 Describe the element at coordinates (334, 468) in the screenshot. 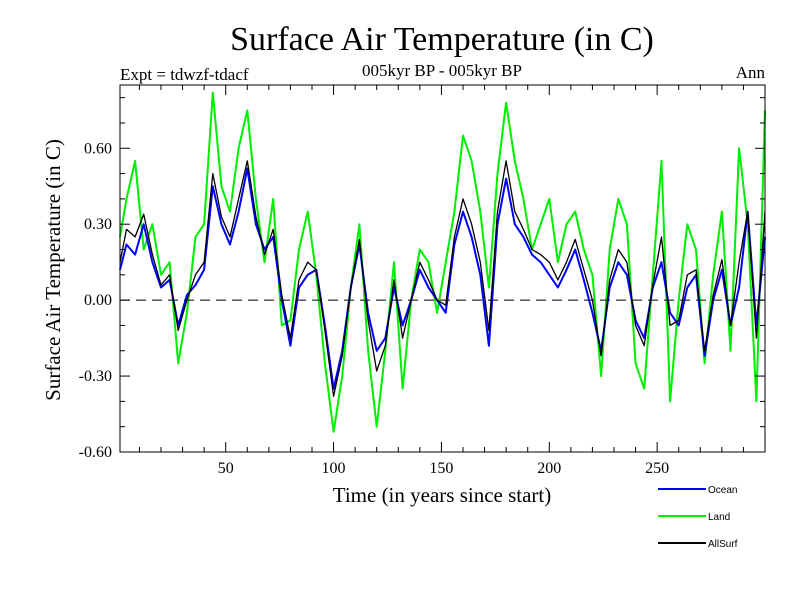

I see `x-tick-label: 100` at that location.